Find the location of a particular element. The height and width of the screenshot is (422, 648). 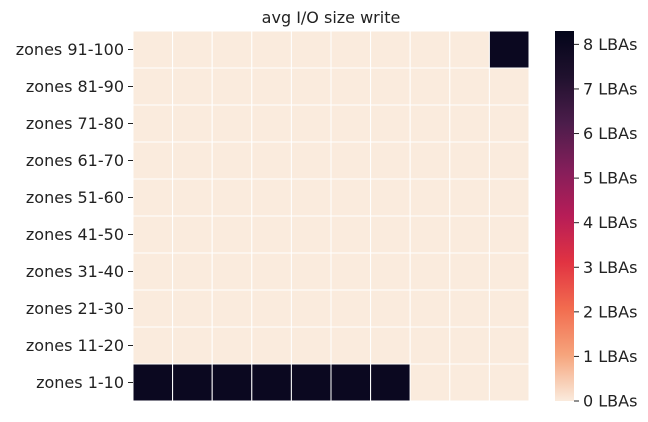

colorbar-tick-label: 5 LBAs is located at coordinates (610, 178).